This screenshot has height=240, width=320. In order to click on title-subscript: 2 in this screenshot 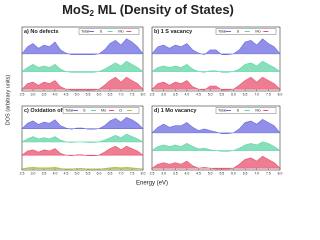, I will do `click(92, 13)`.